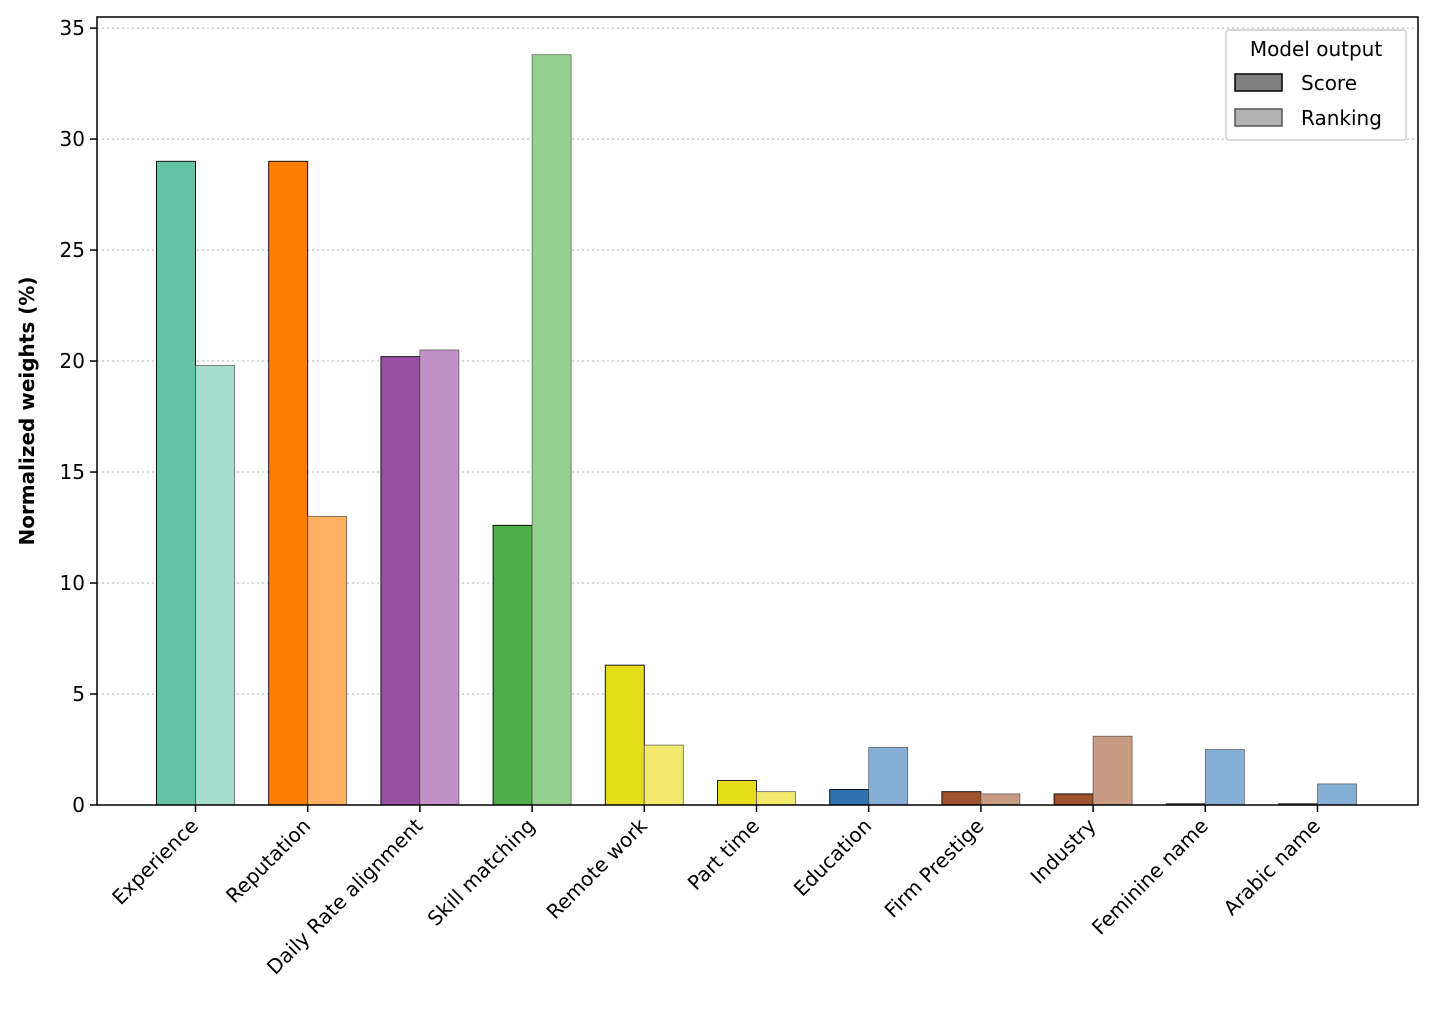 This screenshot has height=1031, width=1435. Describe the element at coordinates (961, 798) in the screenshot. I see `bar-score-firm-prestige` at that location.